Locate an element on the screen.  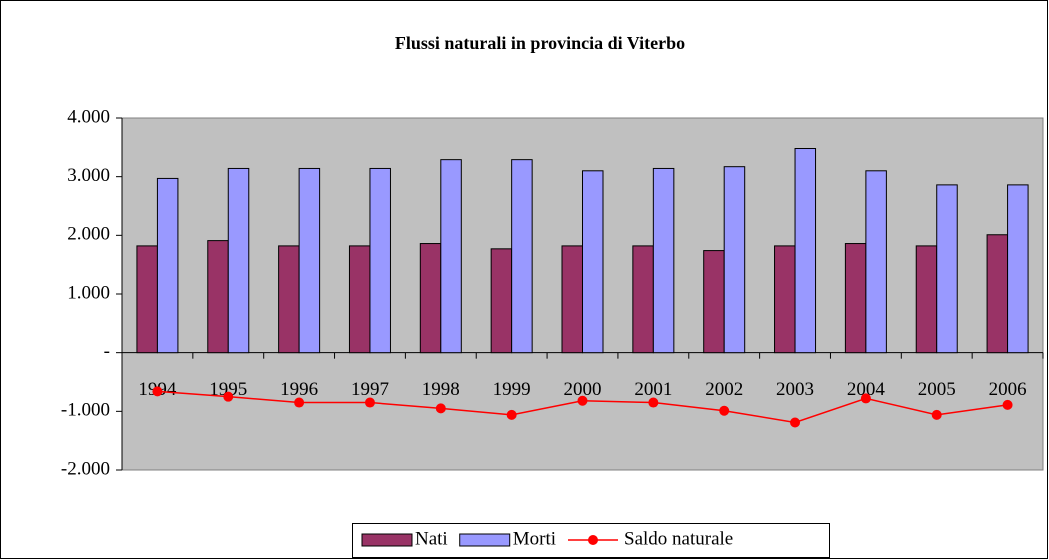
y-tick-label: 2.000 is located at coordinates (88, 234).